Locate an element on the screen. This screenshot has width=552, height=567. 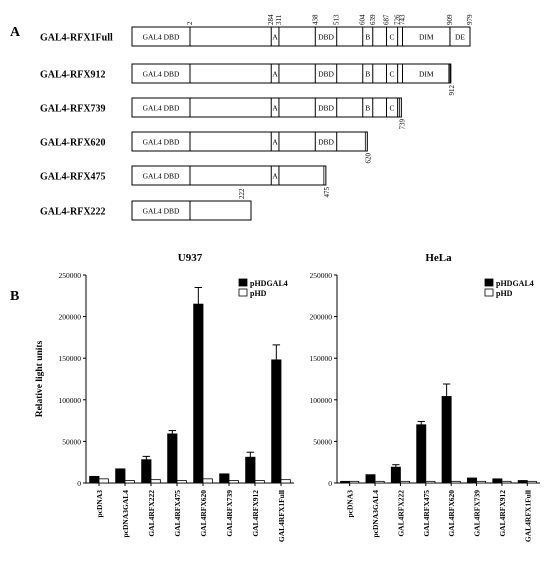
construct-name: GAL4-RFX912 is located at coordinates (73, 75).